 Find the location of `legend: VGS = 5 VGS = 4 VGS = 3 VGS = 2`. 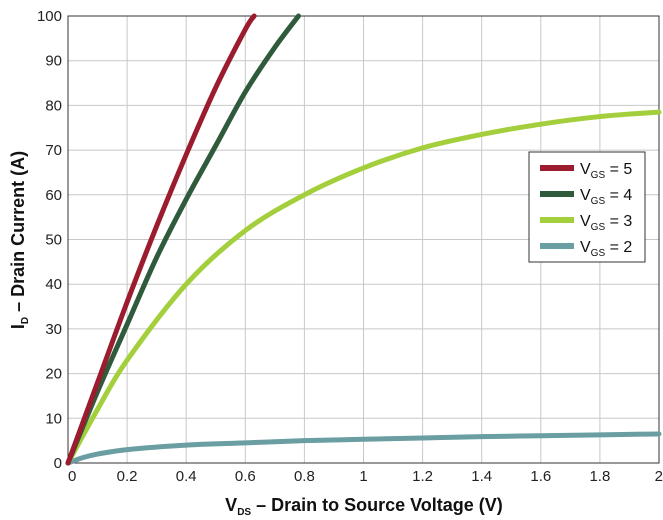

legend: VGS = 5 VGS = 4 VGS = 3 VGS = 2 is located at coordinates (587, 207).